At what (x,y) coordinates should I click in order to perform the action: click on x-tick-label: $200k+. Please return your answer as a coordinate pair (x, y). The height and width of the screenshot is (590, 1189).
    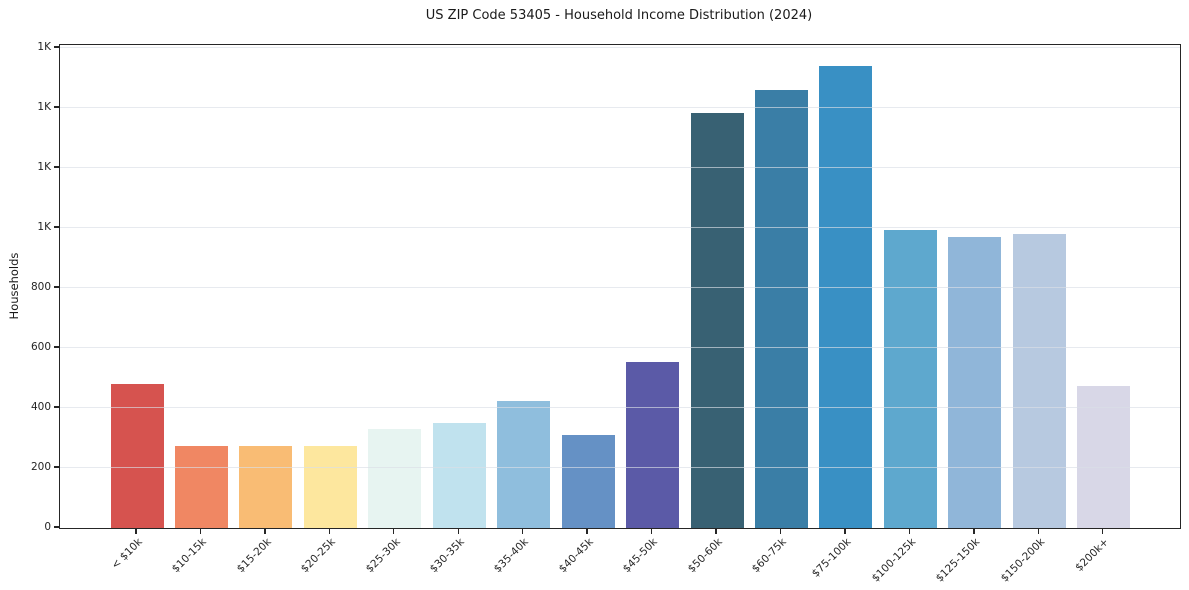
    Looking at the image, I should click on (1092, 554).